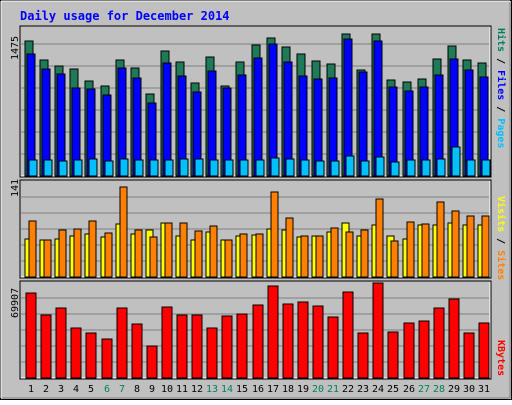  I want to click on legend-labels: Hits / Files / Pages Visits / Sites KBytes, so click(501, 202).